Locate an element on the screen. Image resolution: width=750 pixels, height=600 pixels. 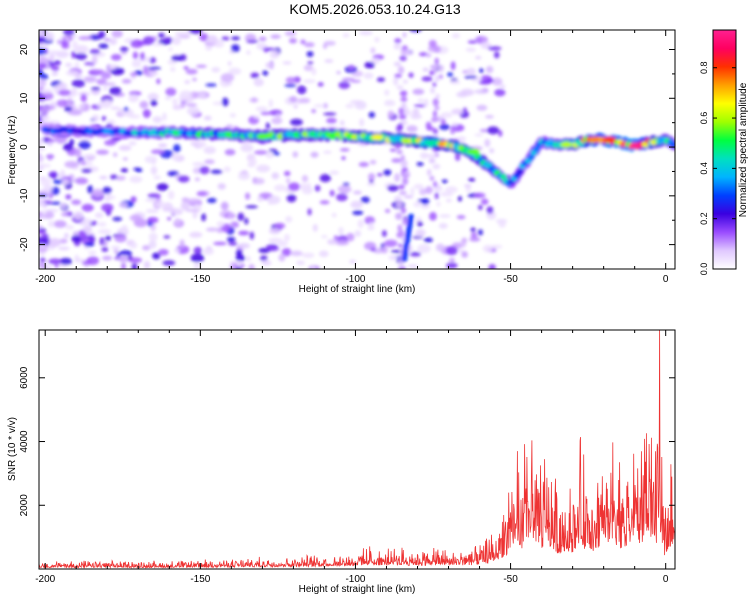
spectrogram-x-label: Height of straight line (km) is located at coordinates (357, 289).